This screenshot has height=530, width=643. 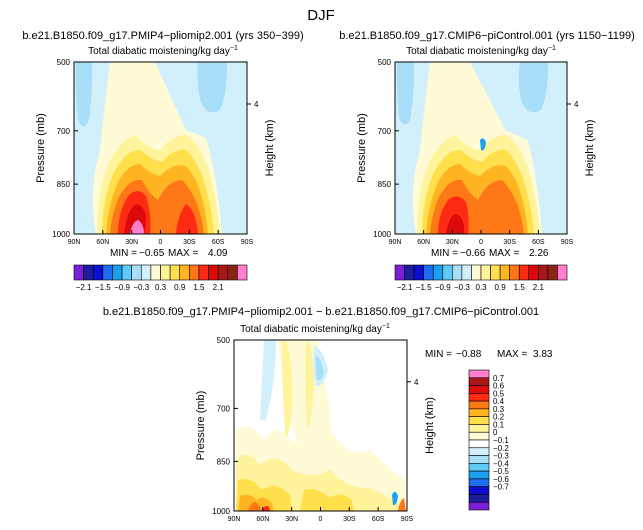 What do you see at coordinates (509, 242) in the screenshot?
I see `x-tick-label: 30S` at bounding box center [509, 242].